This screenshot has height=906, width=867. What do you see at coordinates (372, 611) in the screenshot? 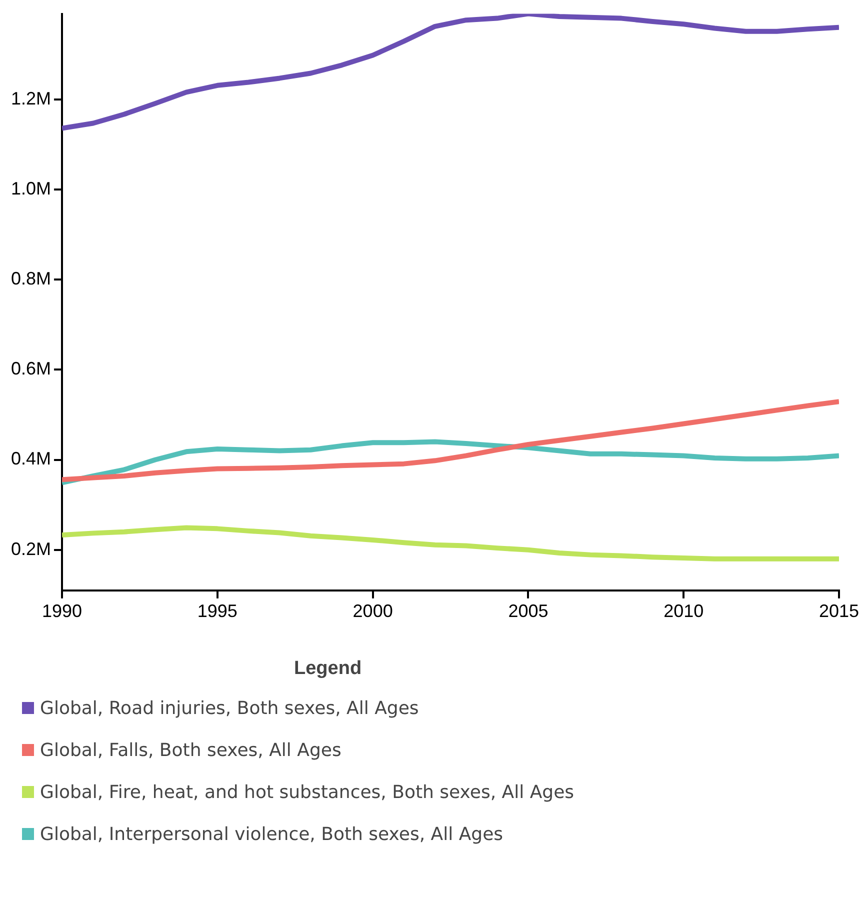
I see `x-tick-label: 2000` at bounding box center [372, 611].